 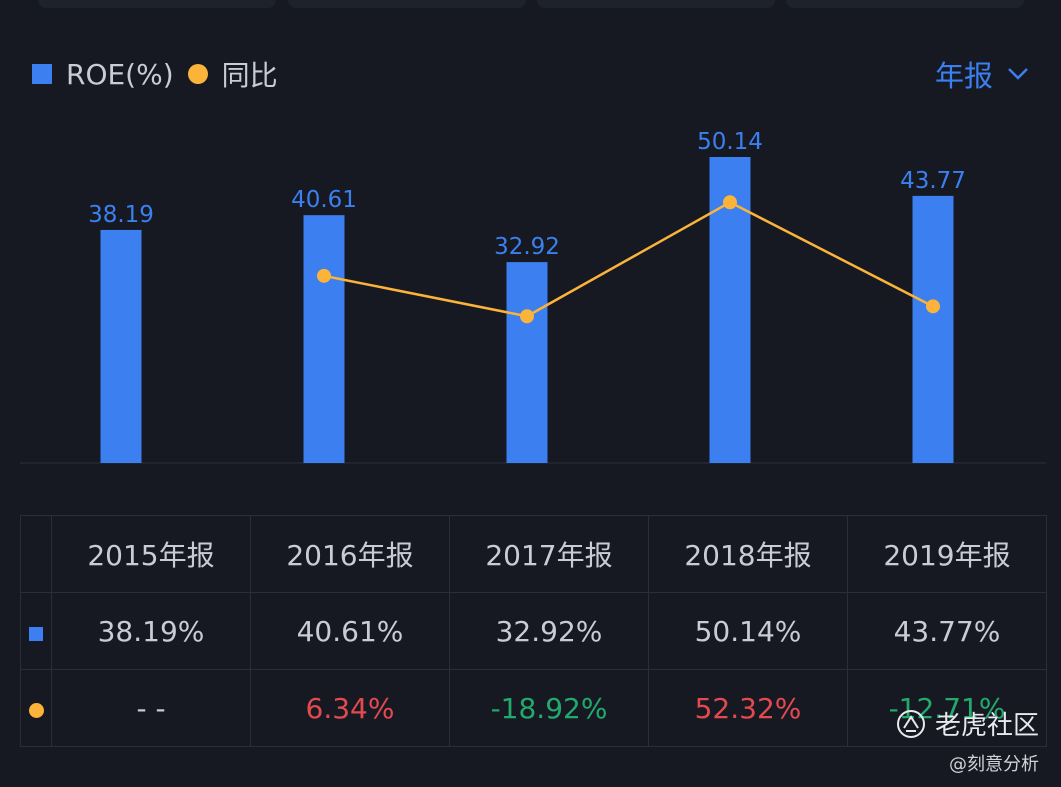 What do you see at coordinates (947, 554) in the screenshot?
I see `table-header-cell: 2019年报` at bounding box center [947, 554].